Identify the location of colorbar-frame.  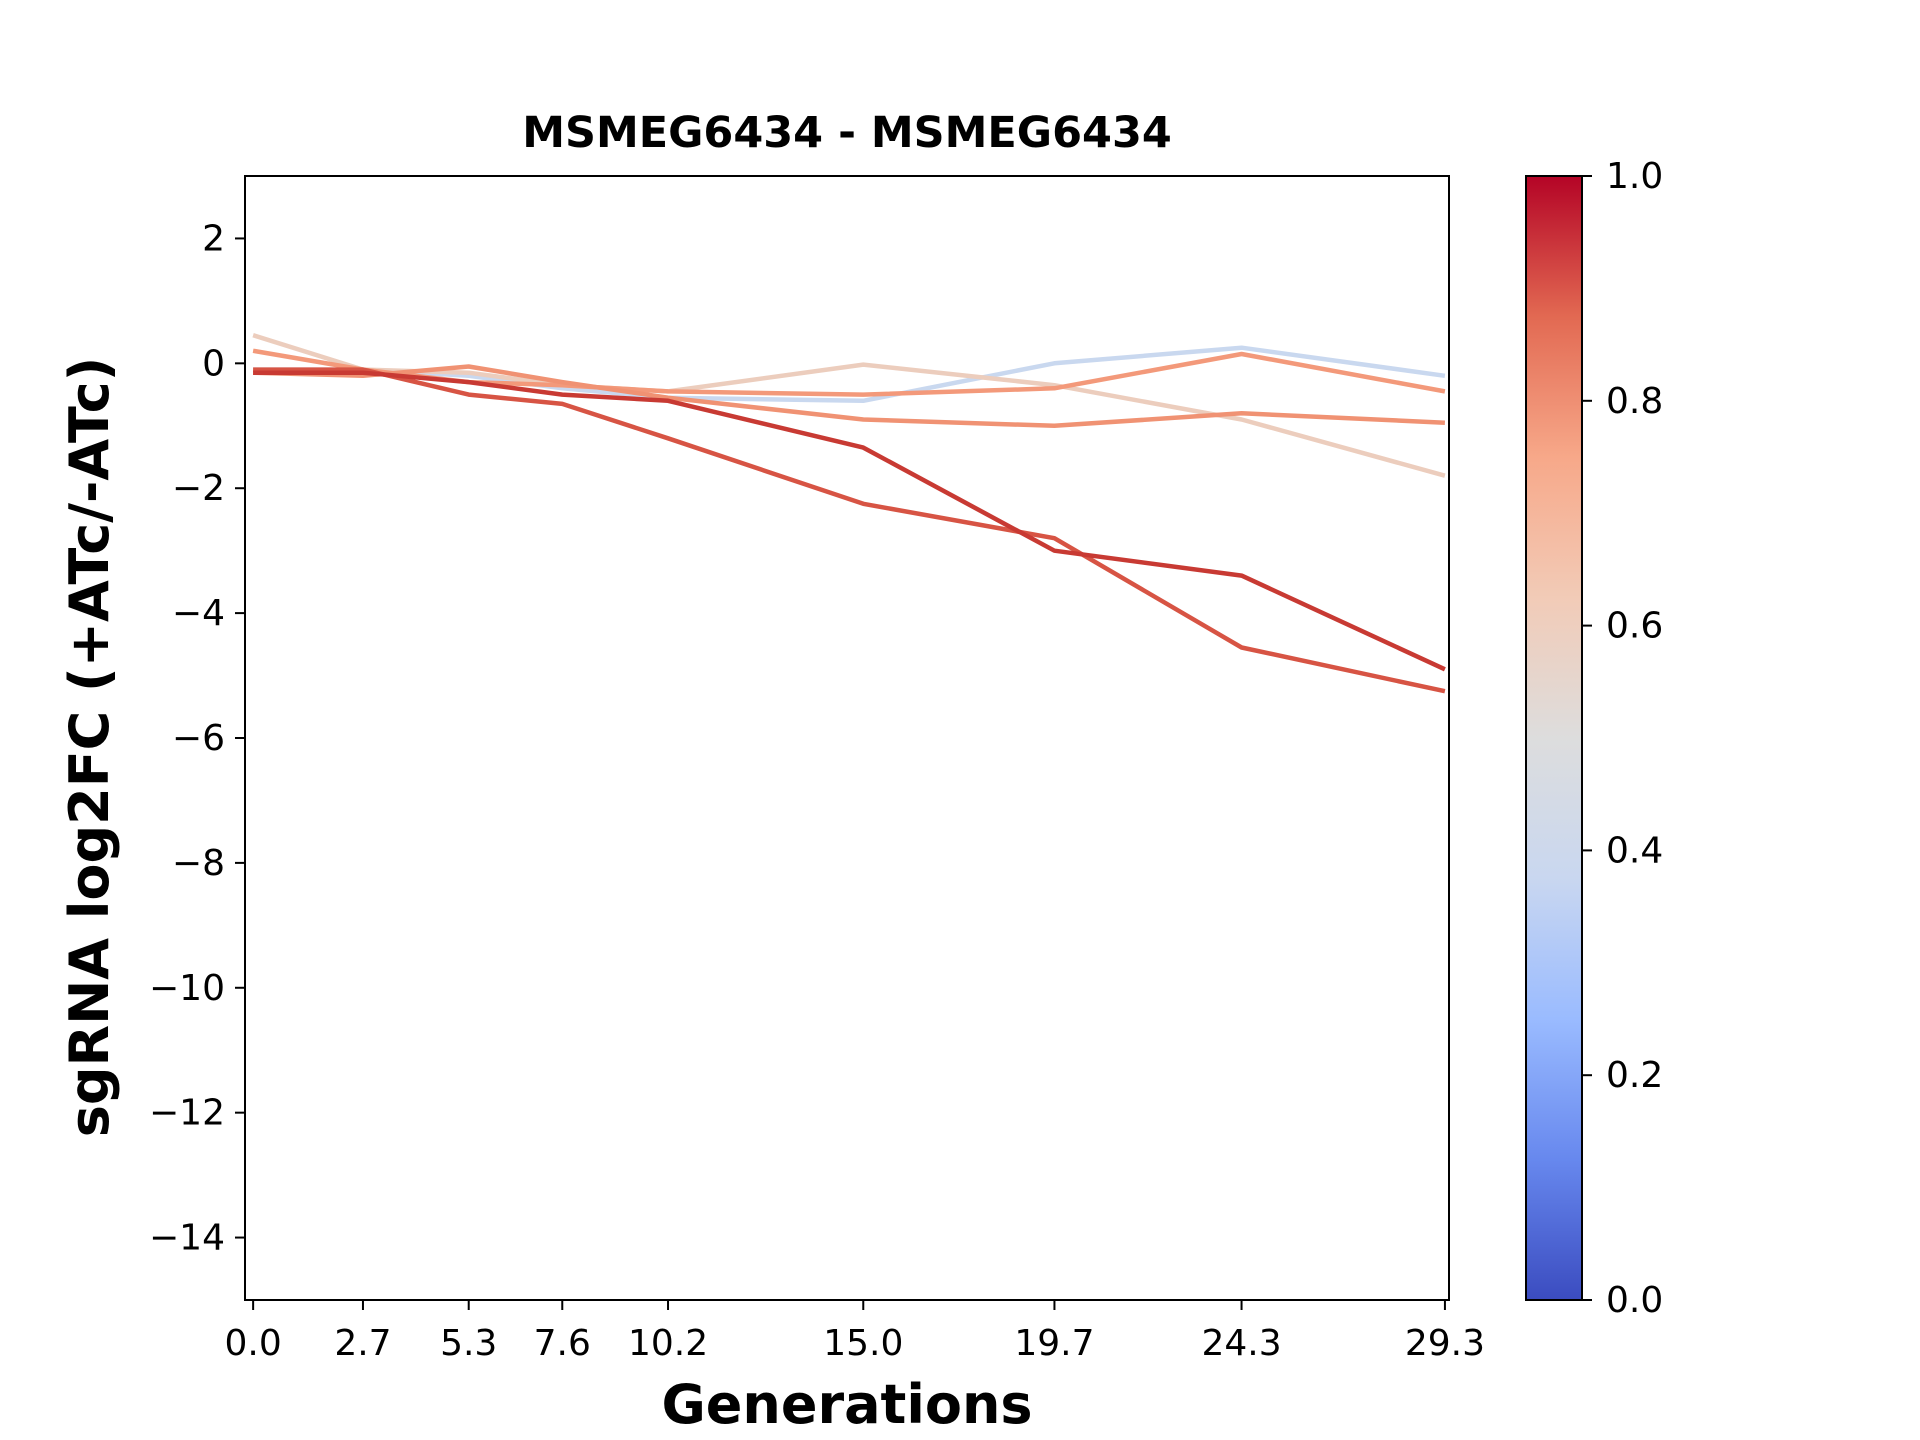
(1554, 738).